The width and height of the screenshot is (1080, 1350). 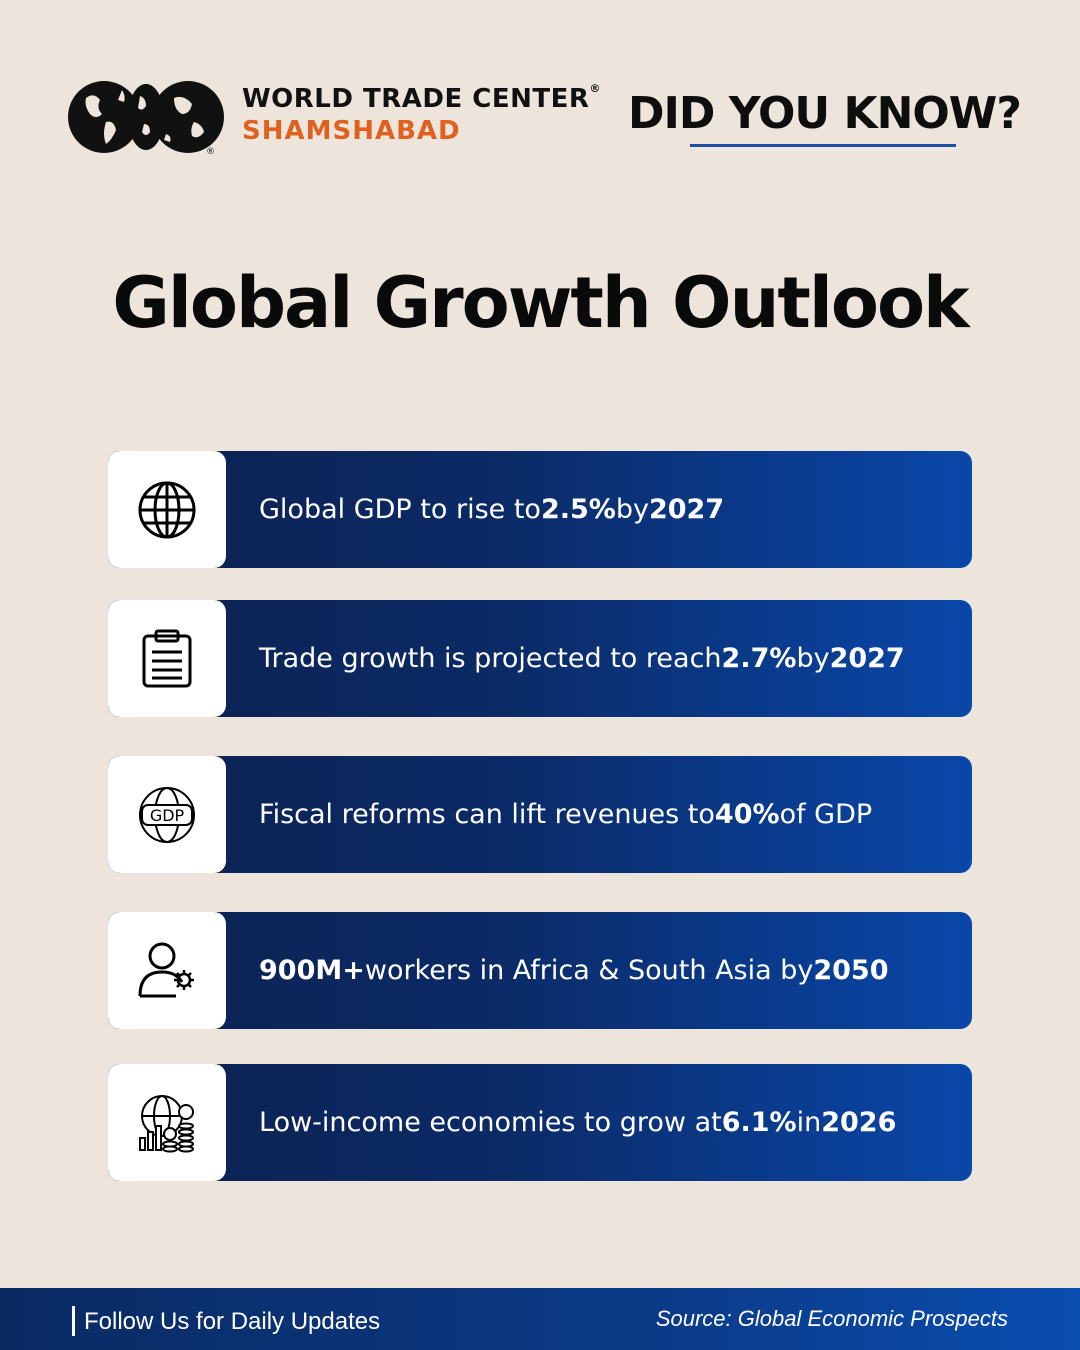 What do you see at coordinates (421, 98) in the screenshot?
I see `brand-name: WORLD TRADE CENTER®` at bounding box center [421, 98].